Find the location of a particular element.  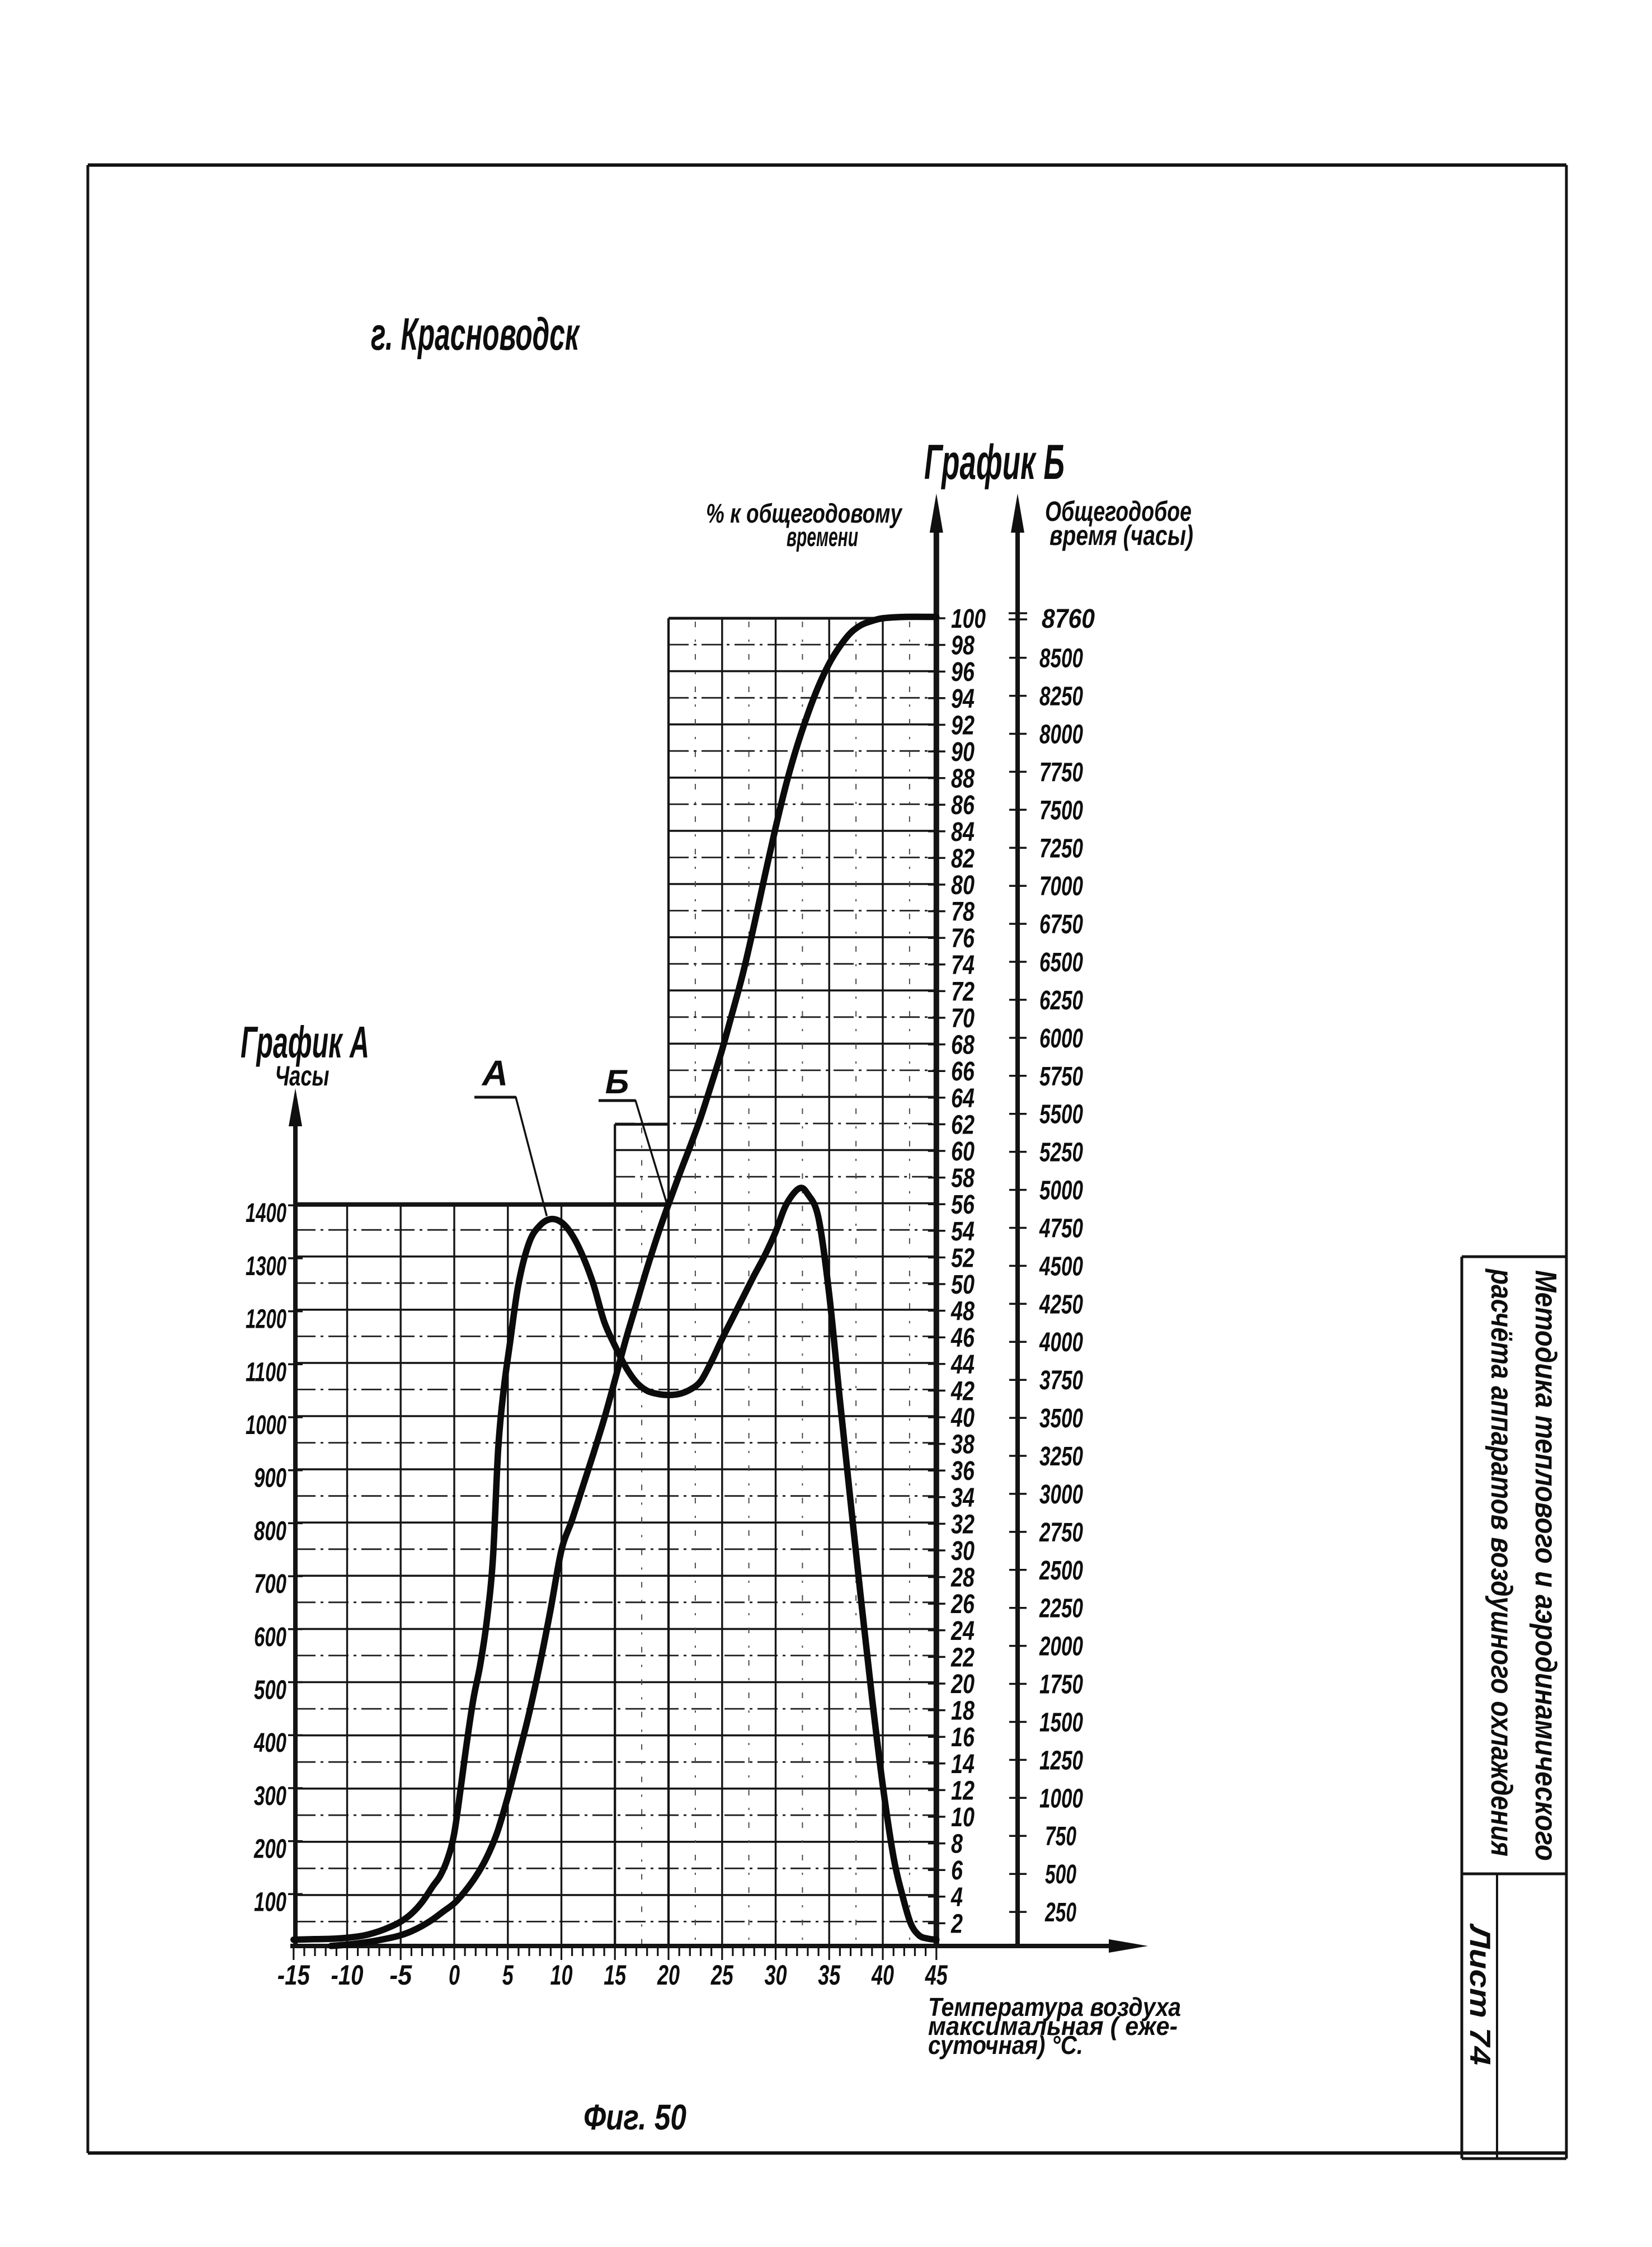

svg-text: 6000 is located at coordinates (1061, 1039).